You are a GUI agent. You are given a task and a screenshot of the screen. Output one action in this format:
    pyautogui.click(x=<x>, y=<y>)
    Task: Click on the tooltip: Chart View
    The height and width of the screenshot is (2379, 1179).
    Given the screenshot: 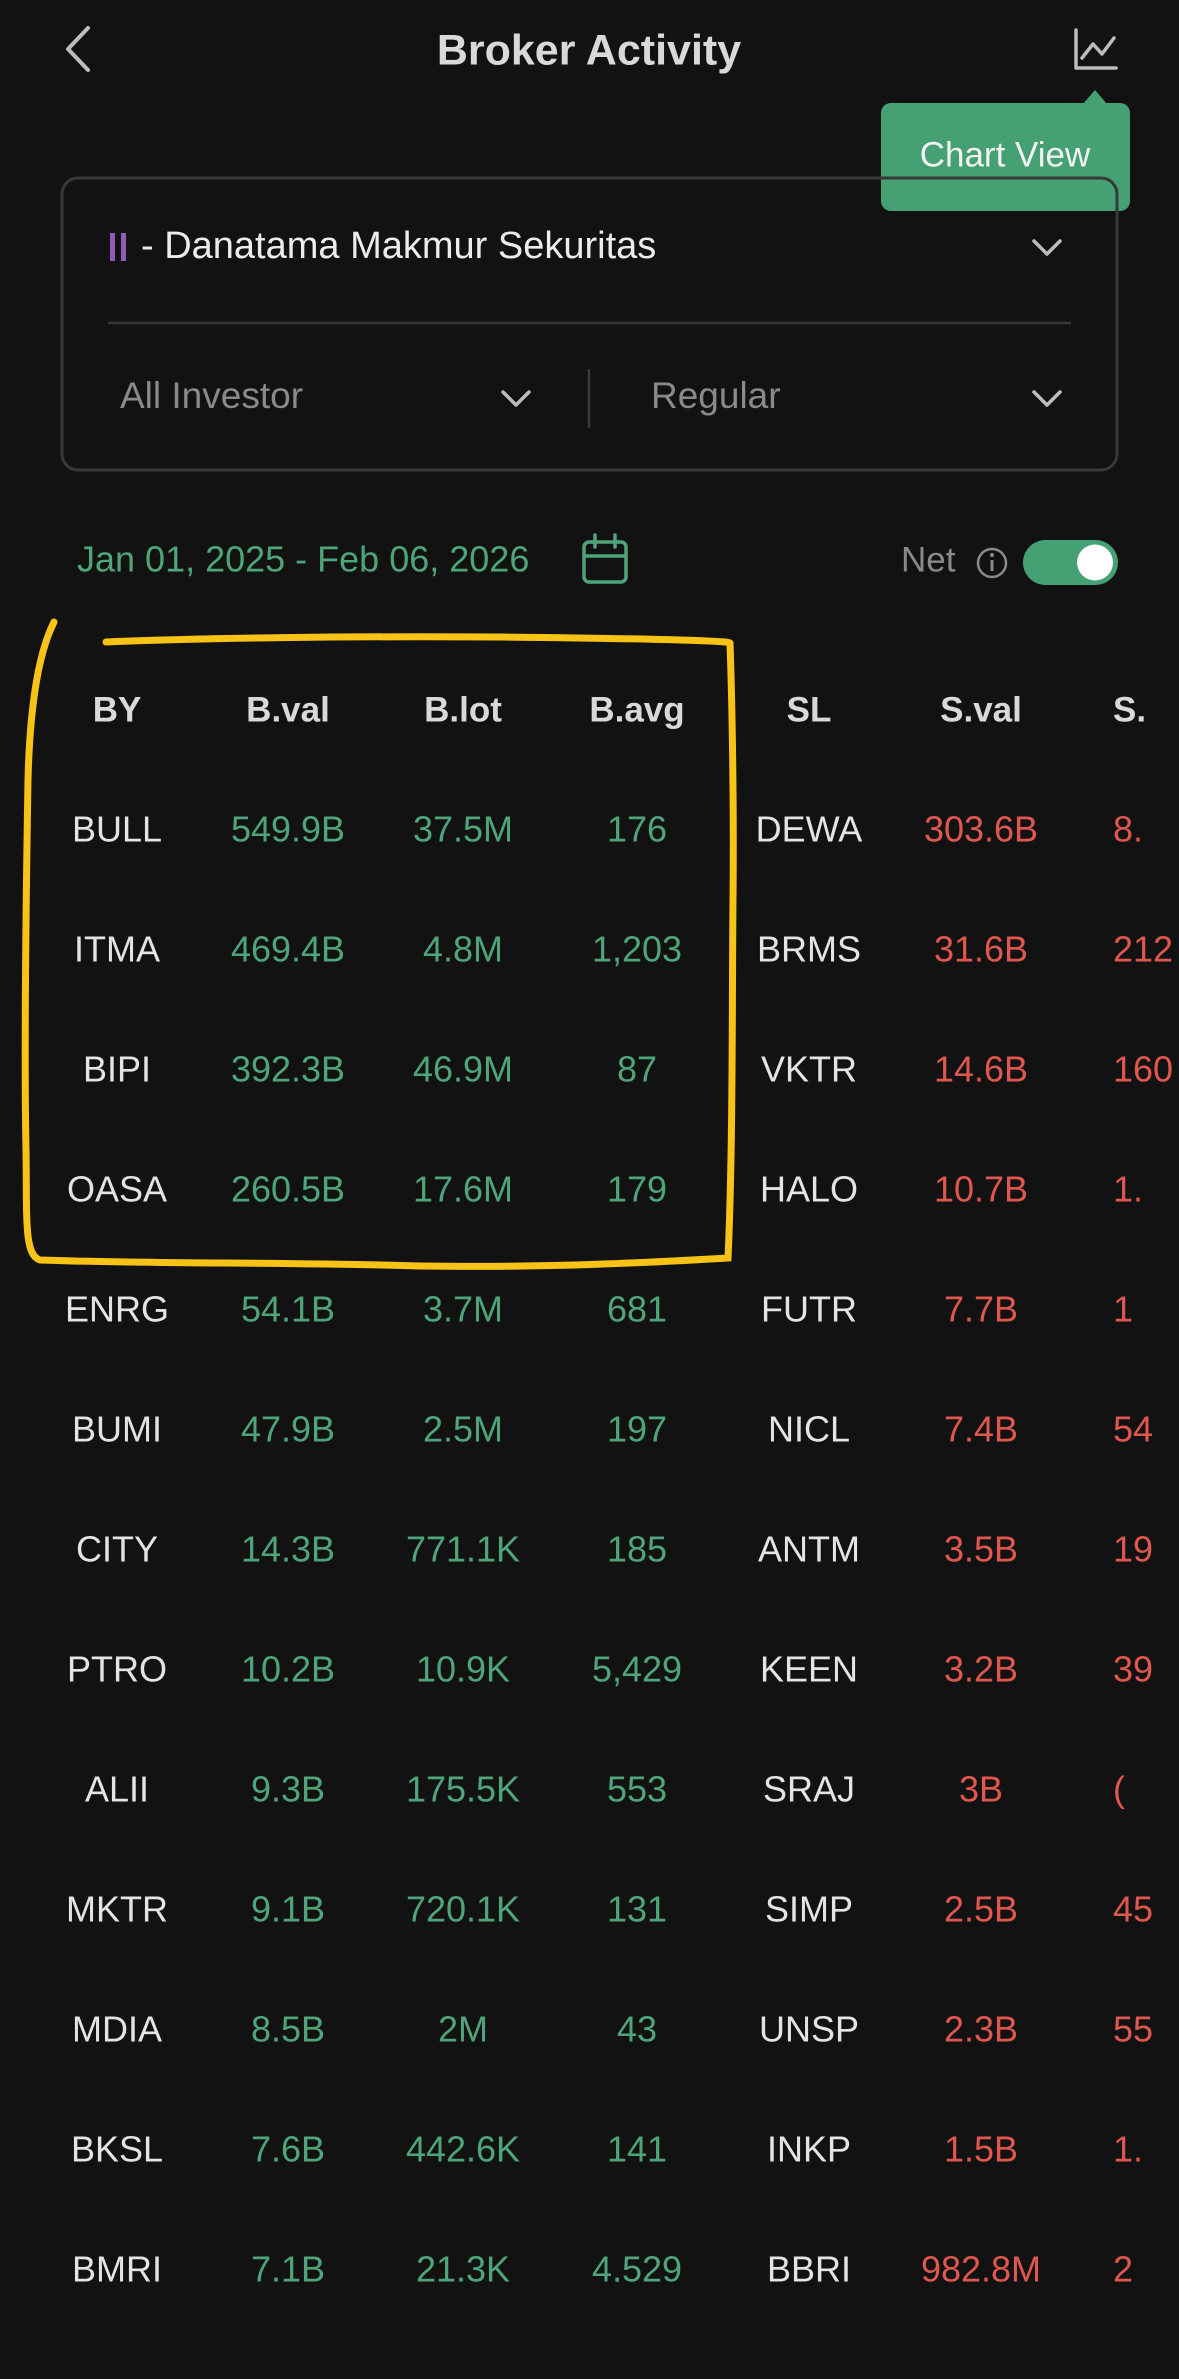 What is the action you would take?
    pyautogui.click(x=1005, y=150)
    